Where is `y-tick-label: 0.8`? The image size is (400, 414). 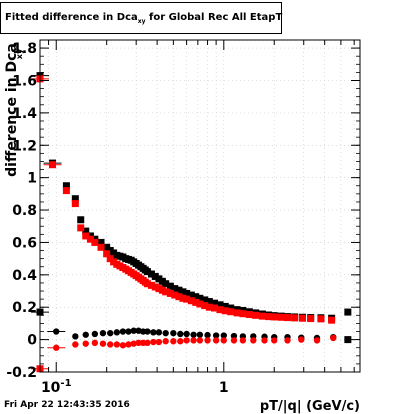 y-tick-label: 0.8 is located at coordinates (24, 211).